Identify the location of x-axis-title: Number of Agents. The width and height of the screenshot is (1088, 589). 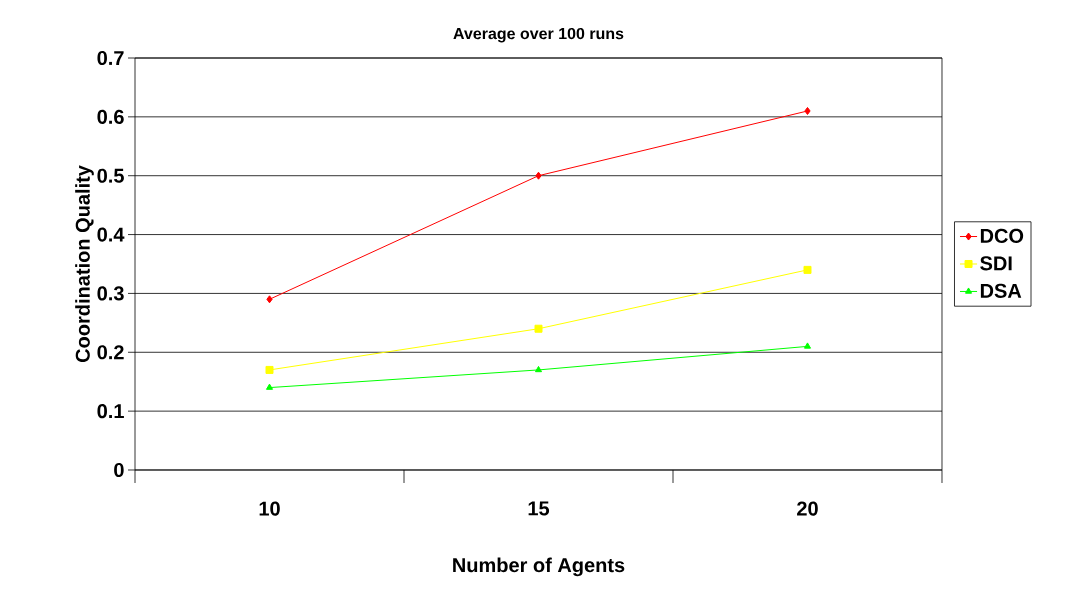
(539, 567).